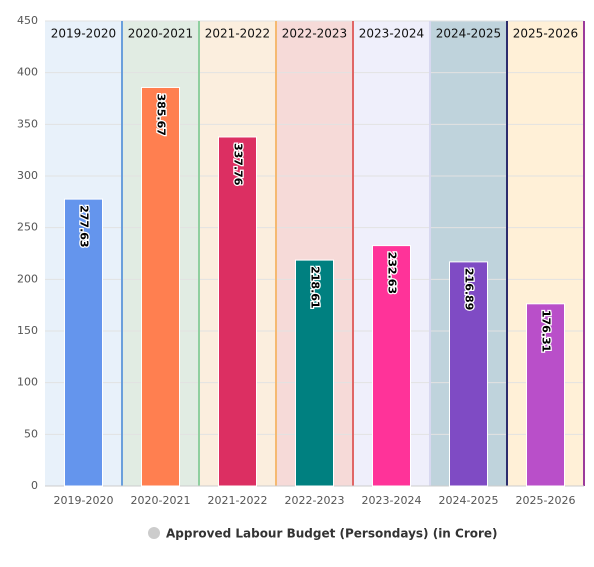  Describe the element at coordinates (392, 500) in the screenshot. I see `x-tick-label: 2023-2024` at that location.